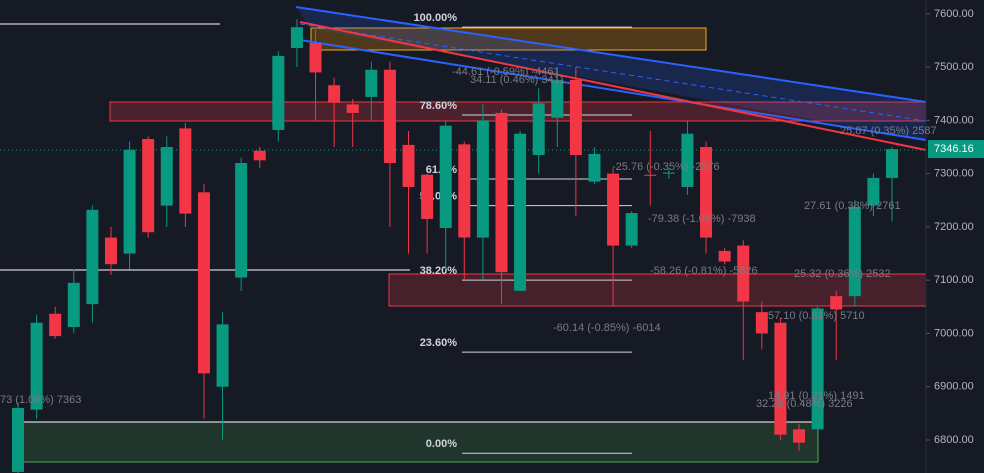  Describe the element at coordinates (954, 14) in the screenshot. I see `y-tick-label: 7600.00` at that location.